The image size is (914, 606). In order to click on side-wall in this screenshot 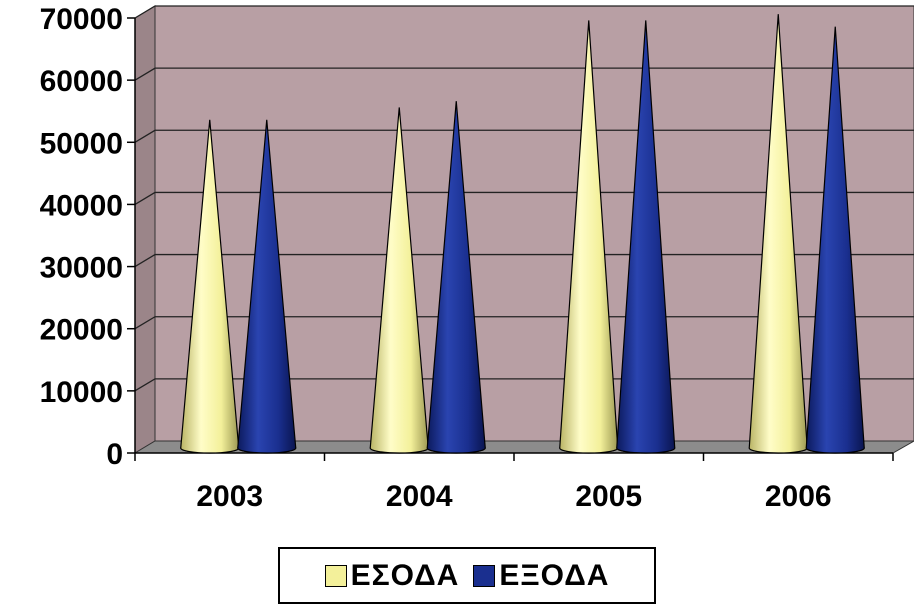, I will do `click(145, 229)`.